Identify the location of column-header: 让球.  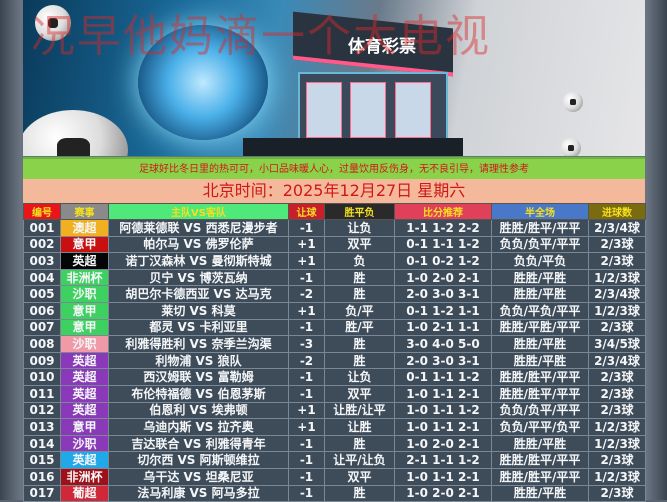
(306, 211).